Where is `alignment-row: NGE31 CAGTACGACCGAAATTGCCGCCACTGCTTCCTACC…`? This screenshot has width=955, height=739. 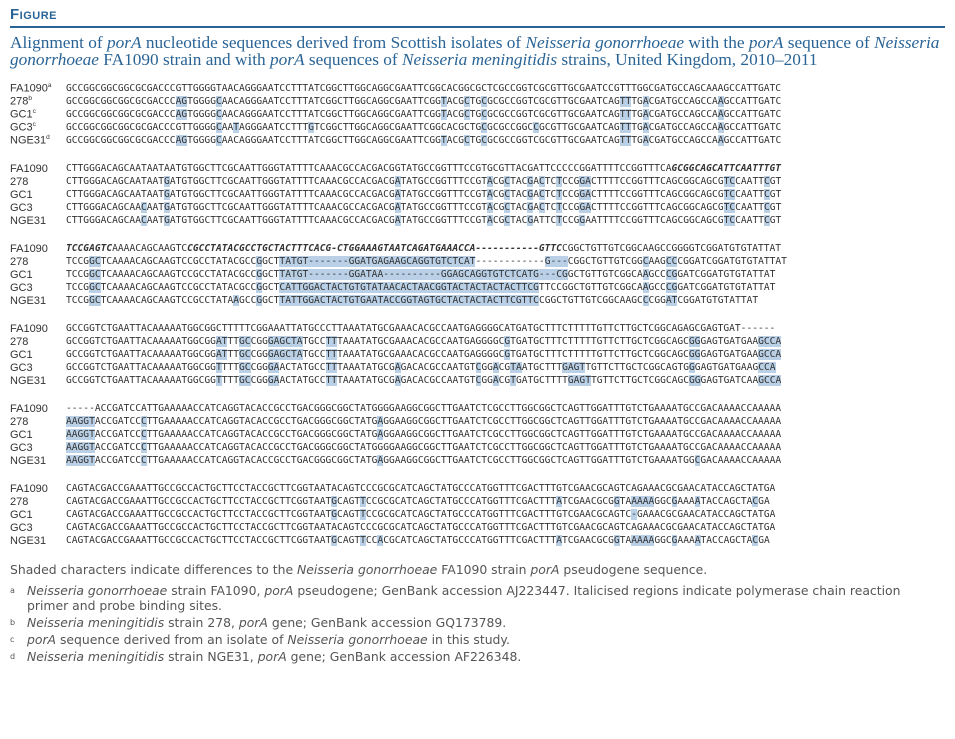 alignment-row: NGE31 CAGTACGACCGAAATTGCCGCCACTGCTTCCTACC… is located at coordinates (477, 540).